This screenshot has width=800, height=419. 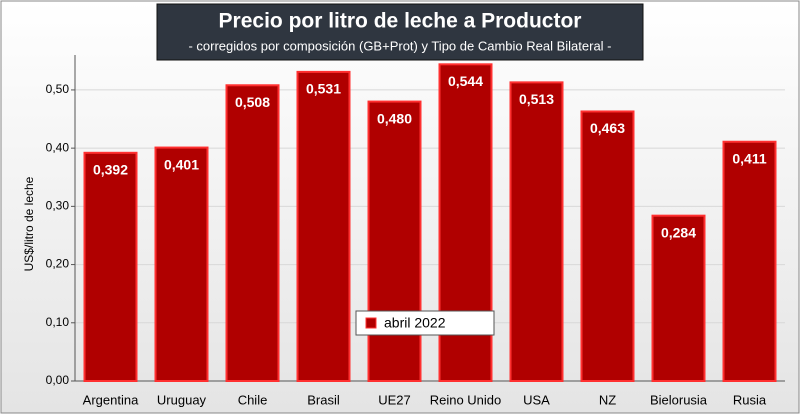 I want to click on x-tick-label: USA, so click(x=536, y=399).